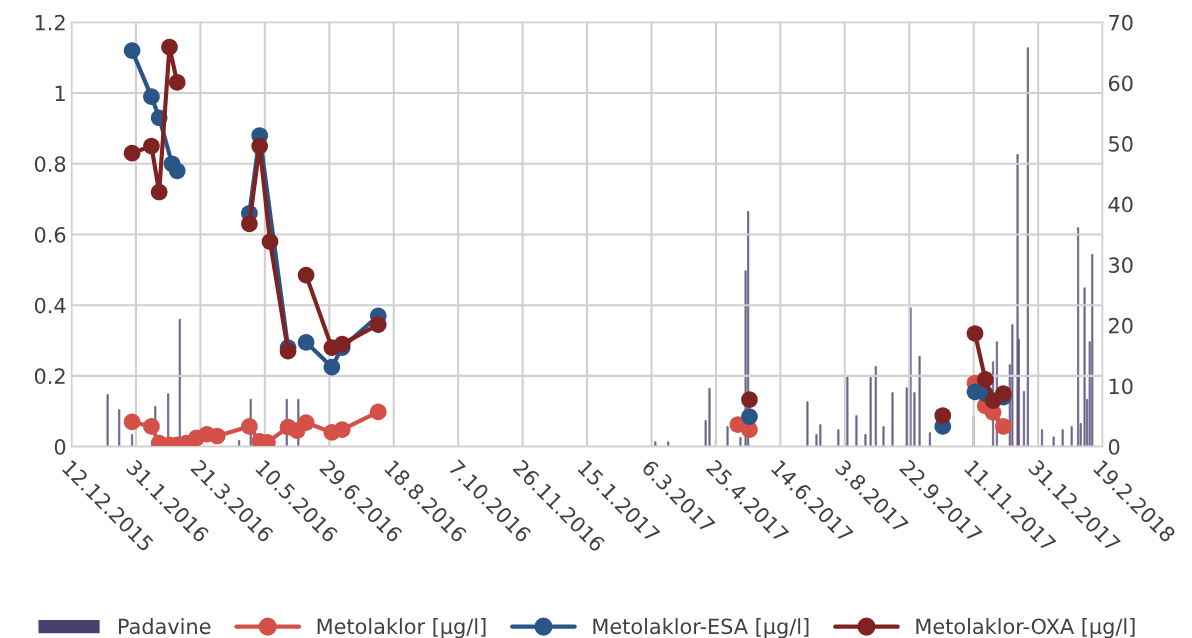  I want to click on y2-tick-label: 50, so click(1121, 144).